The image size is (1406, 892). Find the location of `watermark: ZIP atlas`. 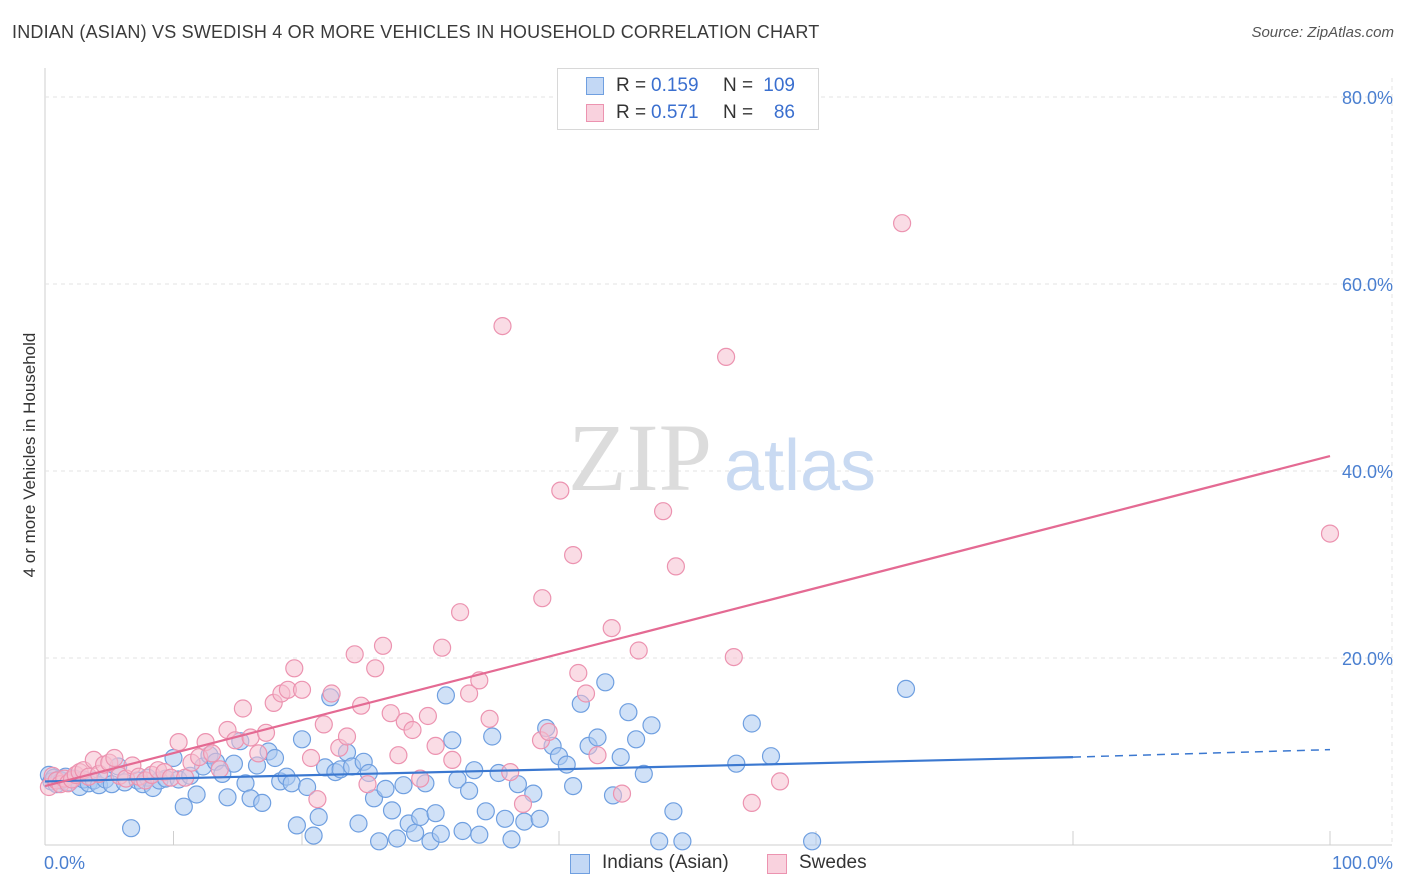

watermark: ZIP atlas is located at coordinates (722, 457).